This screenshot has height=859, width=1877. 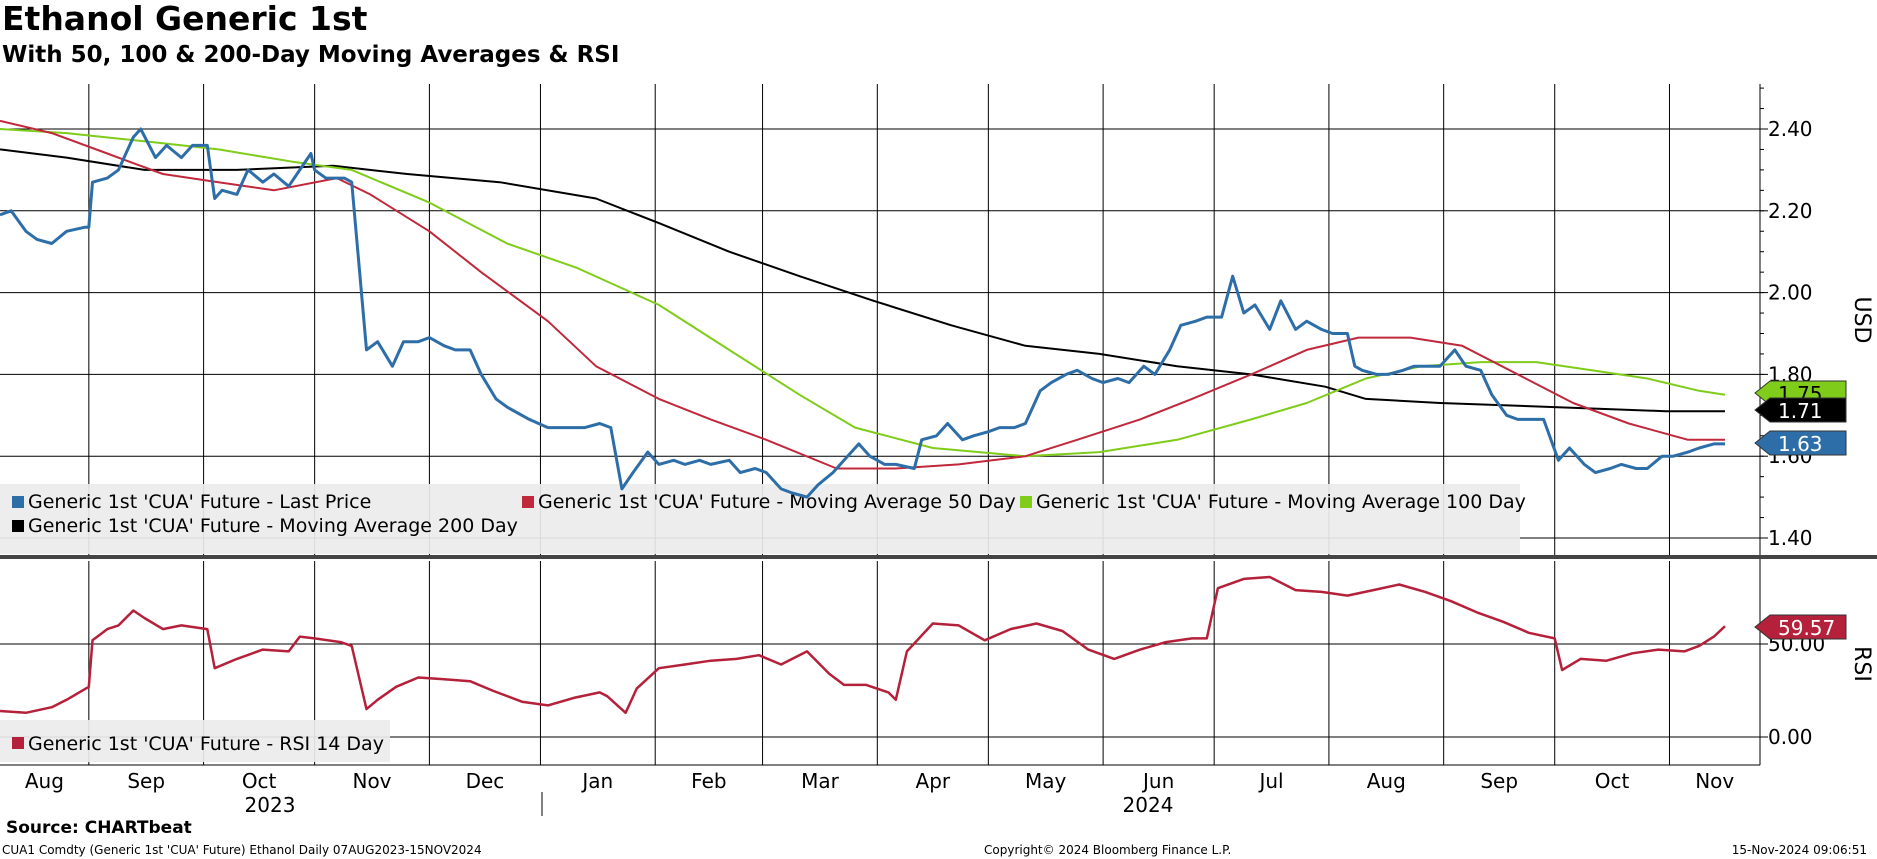 What do you see at coordinates (99, 828) in the screenshot?
I see `source-label: Source: CHARTbeat` at bounding box center [99, 828].